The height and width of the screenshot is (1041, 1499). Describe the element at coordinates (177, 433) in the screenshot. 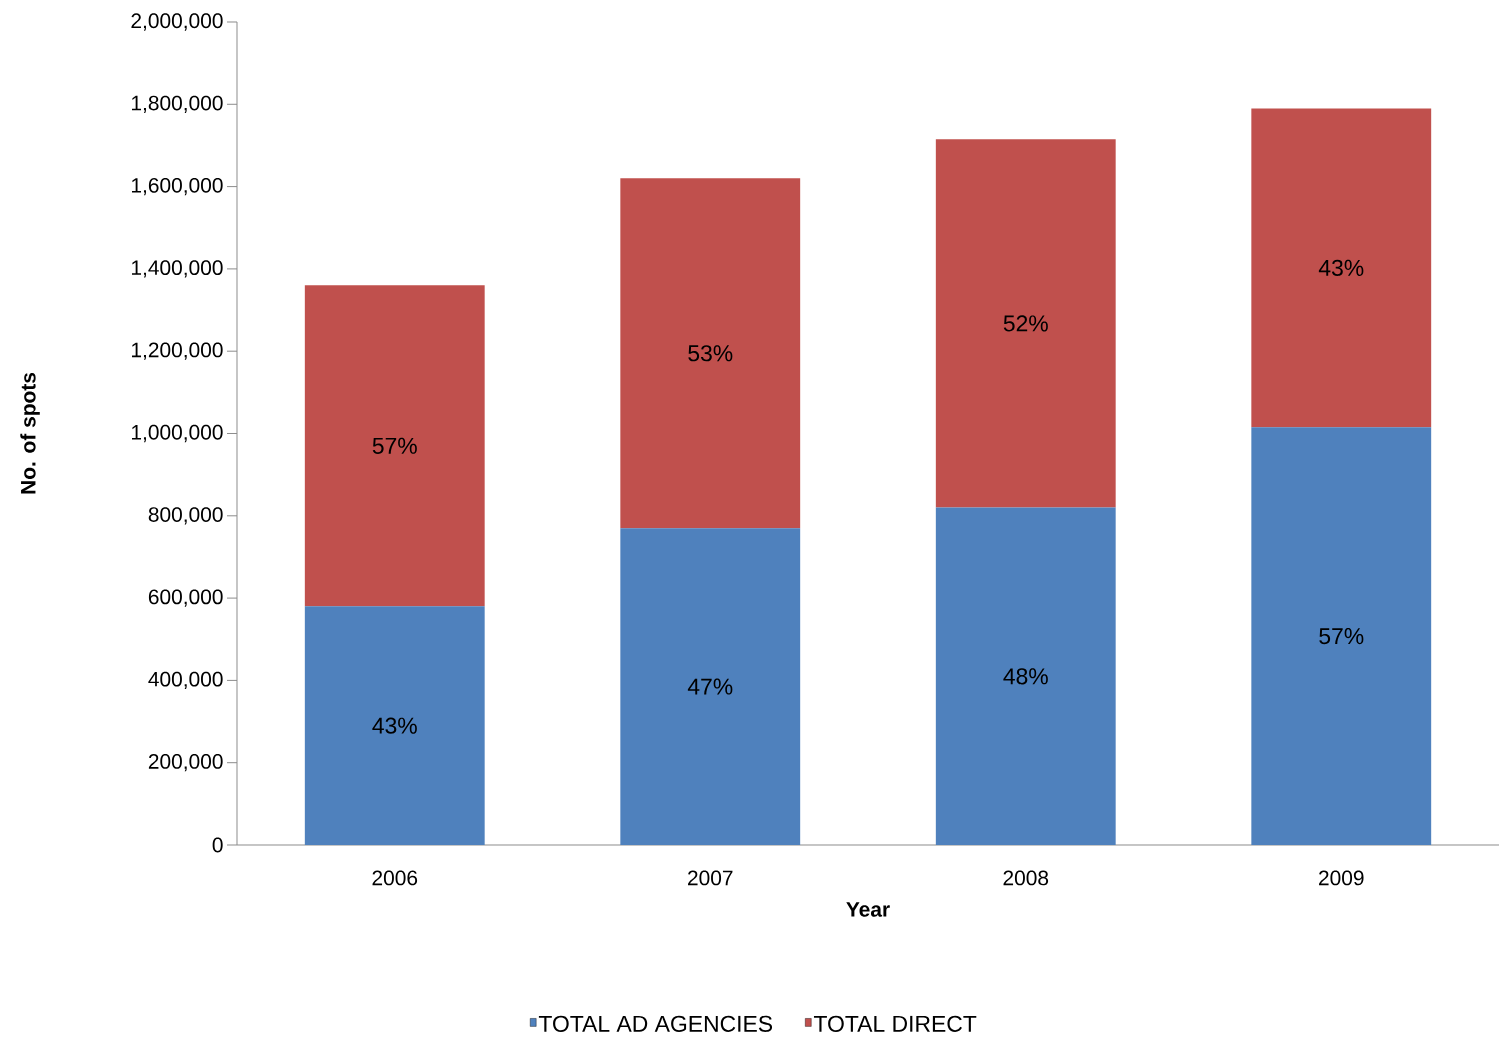

I see `y-tick-label: 1,000,000` at that location.